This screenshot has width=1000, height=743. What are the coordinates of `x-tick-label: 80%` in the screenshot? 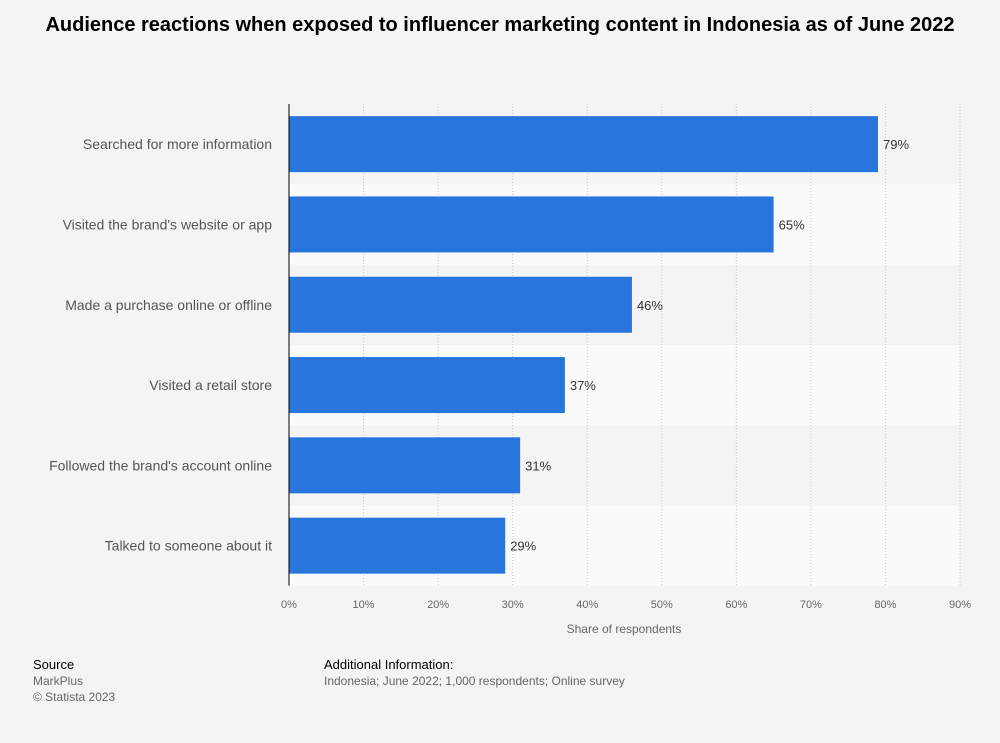 It's located at (885, 605).